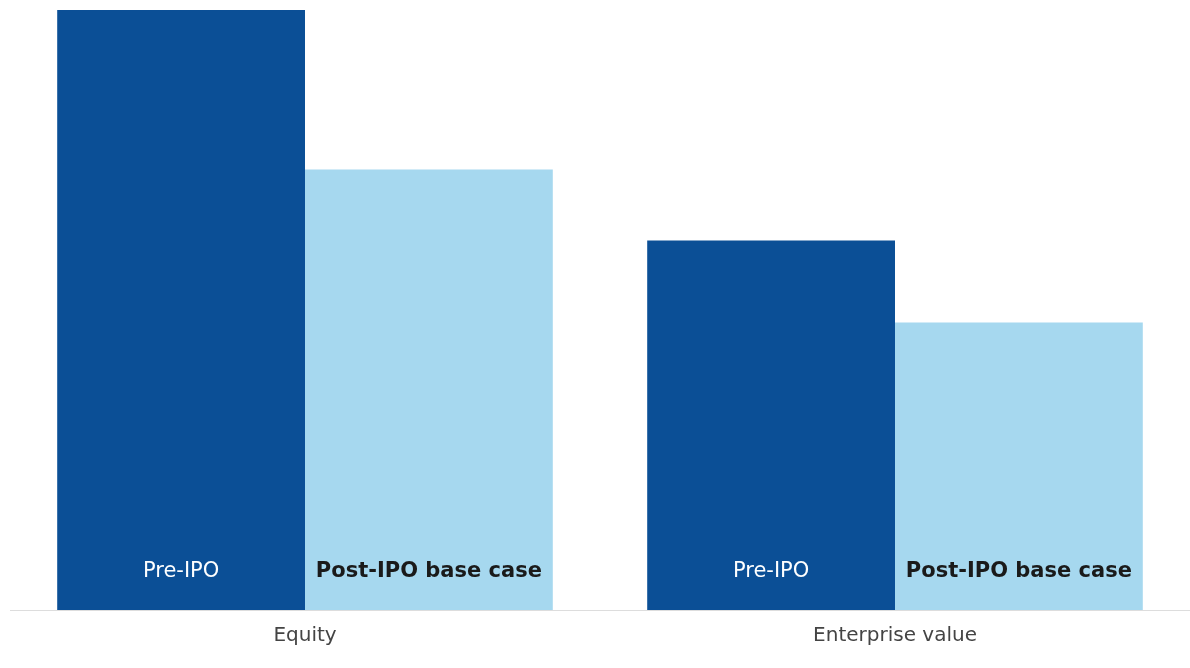  I want to click on series-label: Pre-IPO, so click(181, 570).